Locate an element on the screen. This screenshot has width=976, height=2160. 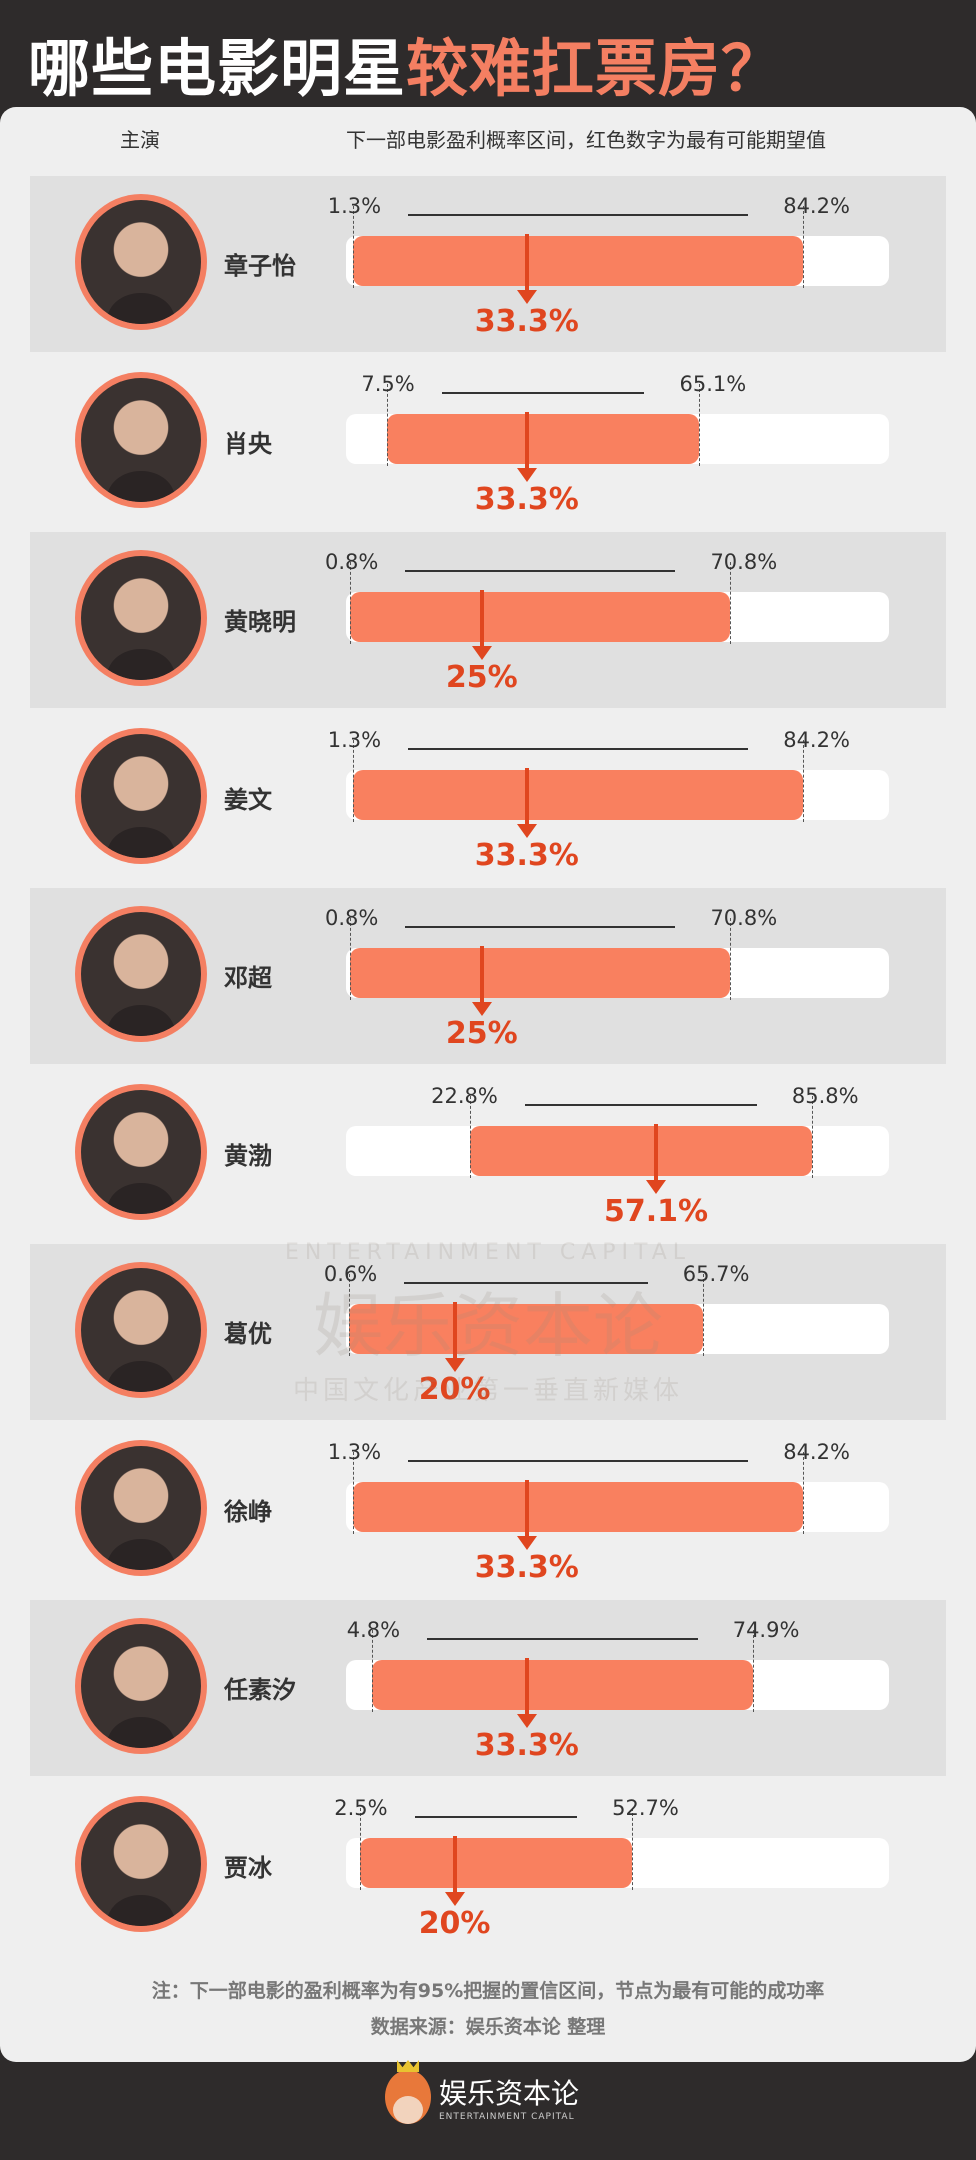
logo-en: ENTERTAINMENT CAPITAL is located at coordinates (507, 2117).